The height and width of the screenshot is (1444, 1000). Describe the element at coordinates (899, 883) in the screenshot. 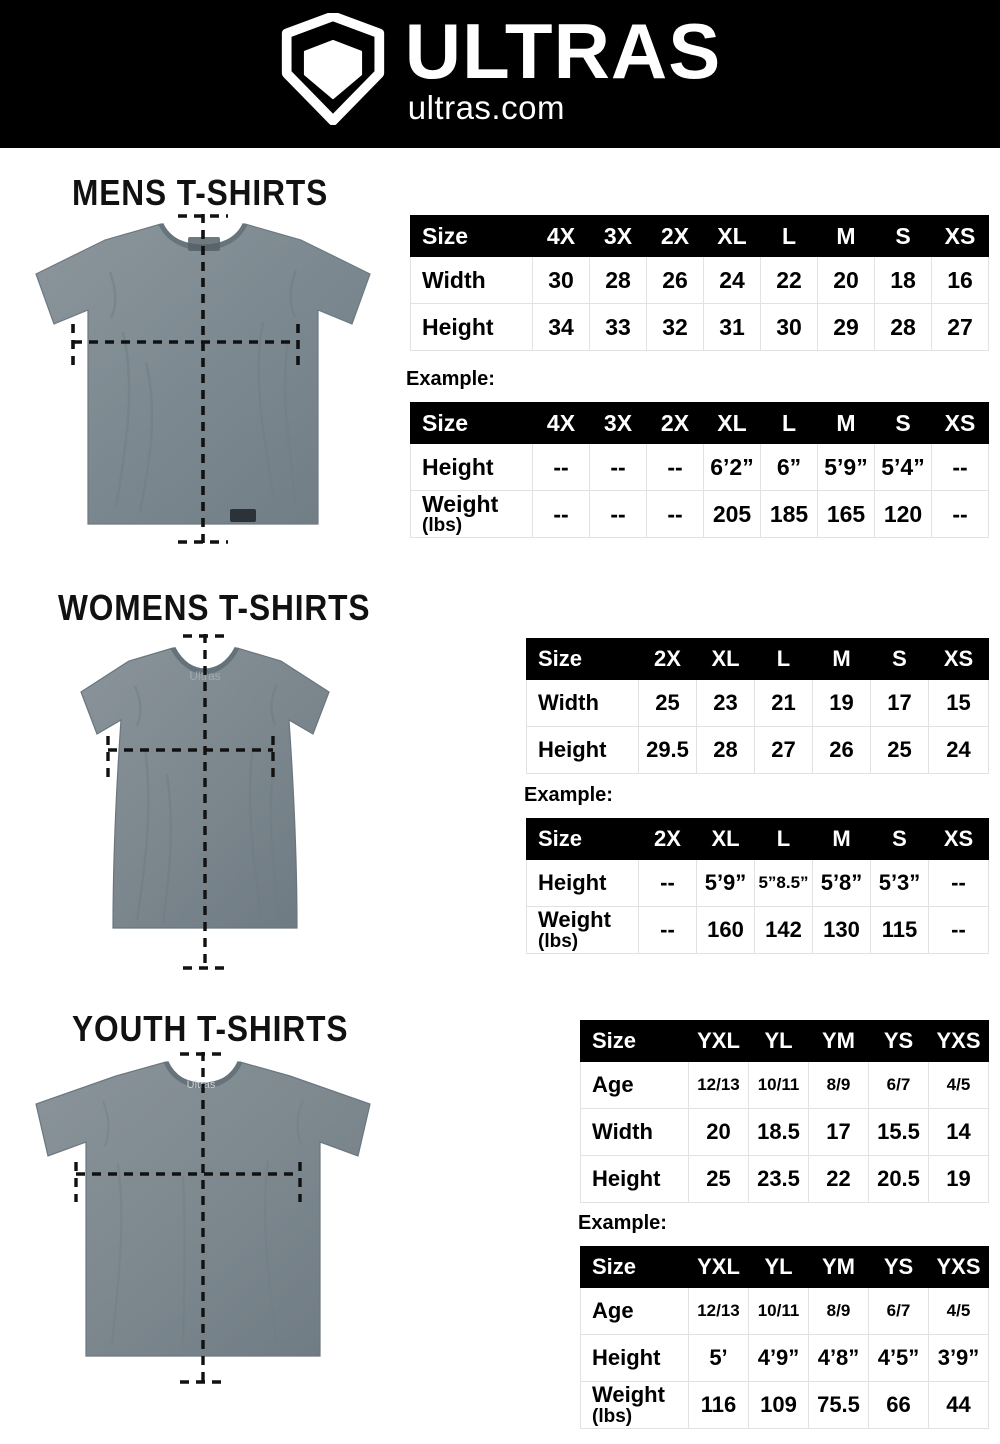

I see `cell: 5’3”` at that location.